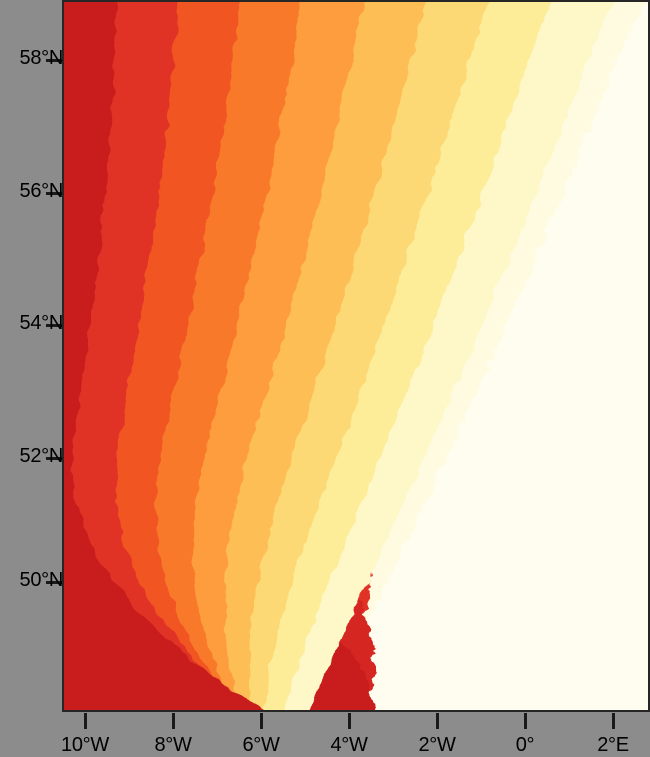  What do you see at coordinates (525, 745) in the screenshot?
I see `x-tick-label: 0°` at bounding box center [525, 745].